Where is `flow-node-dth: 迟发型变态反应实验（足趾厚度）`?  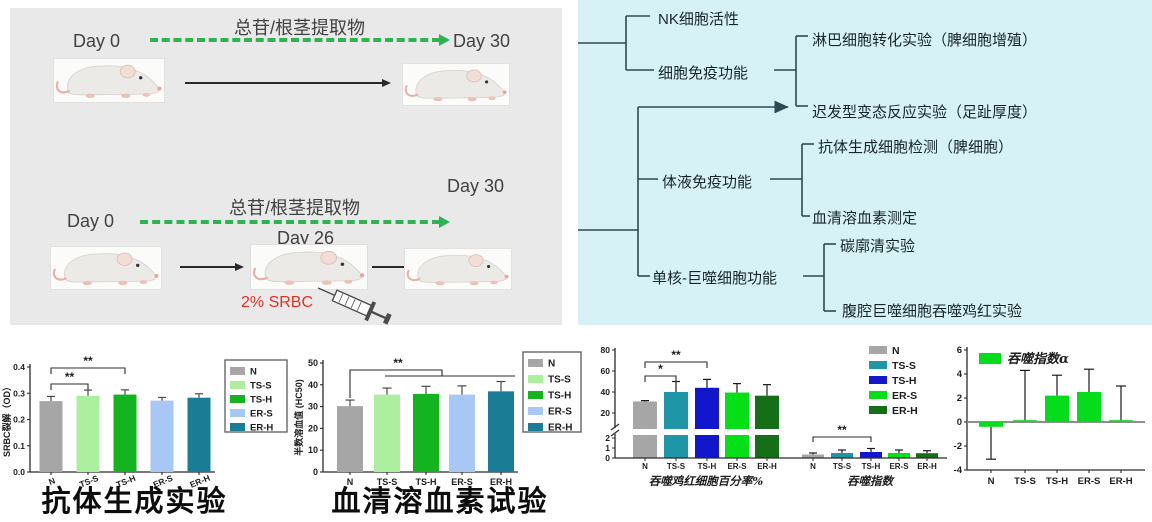 flow-node-dth: 迟发型变态反应实验（足趾厚度） is located at coordinates (925, 112).